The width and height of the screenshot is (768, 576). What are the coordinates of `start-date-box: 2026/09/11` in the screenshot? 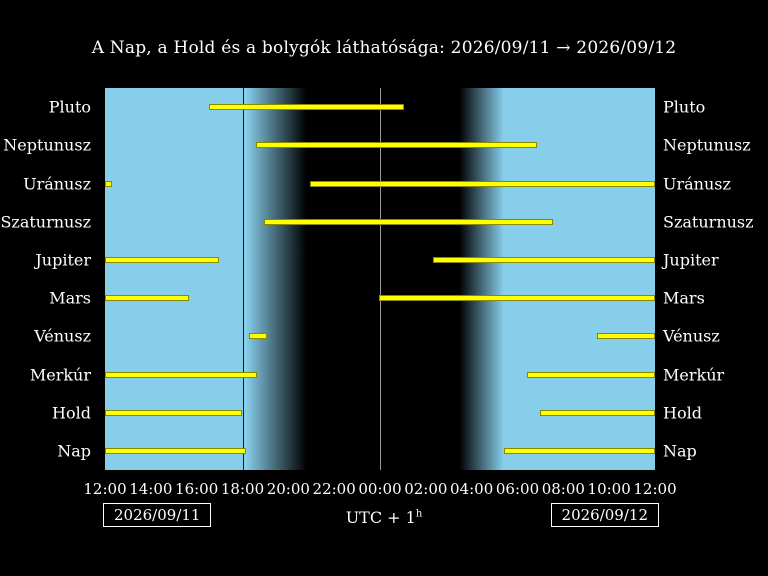 It's located at (157, 515).